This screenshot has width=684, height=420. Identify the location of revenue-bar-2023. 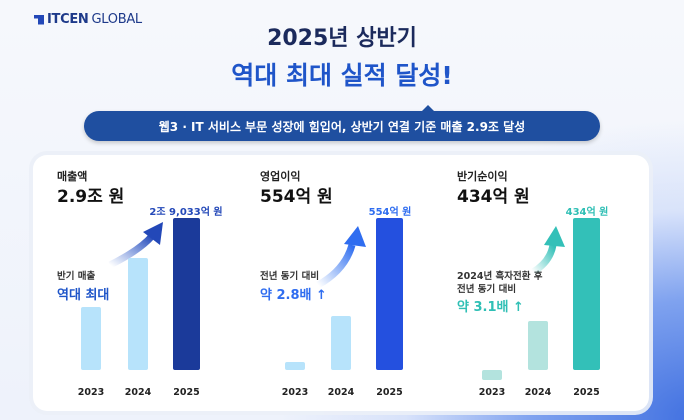
(91, 338).